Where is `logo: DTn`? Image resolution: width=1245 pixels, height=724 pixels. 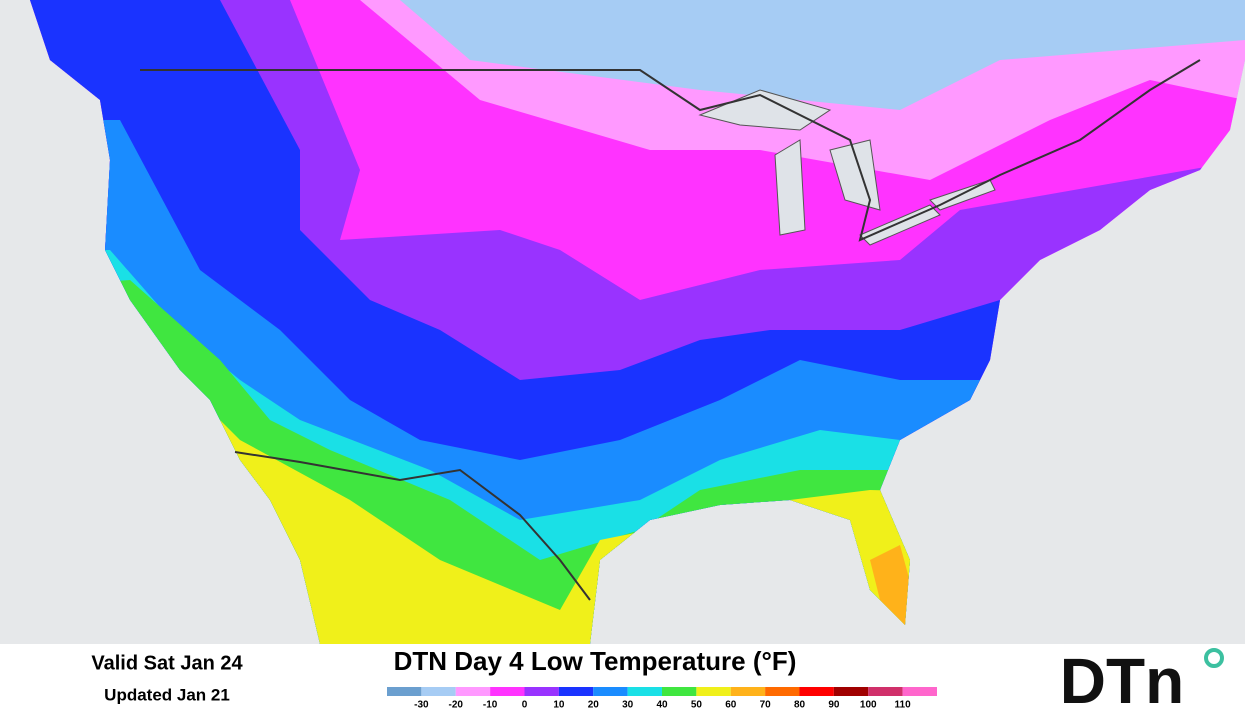 logo: DTn is located at coordinates (1122, 681).